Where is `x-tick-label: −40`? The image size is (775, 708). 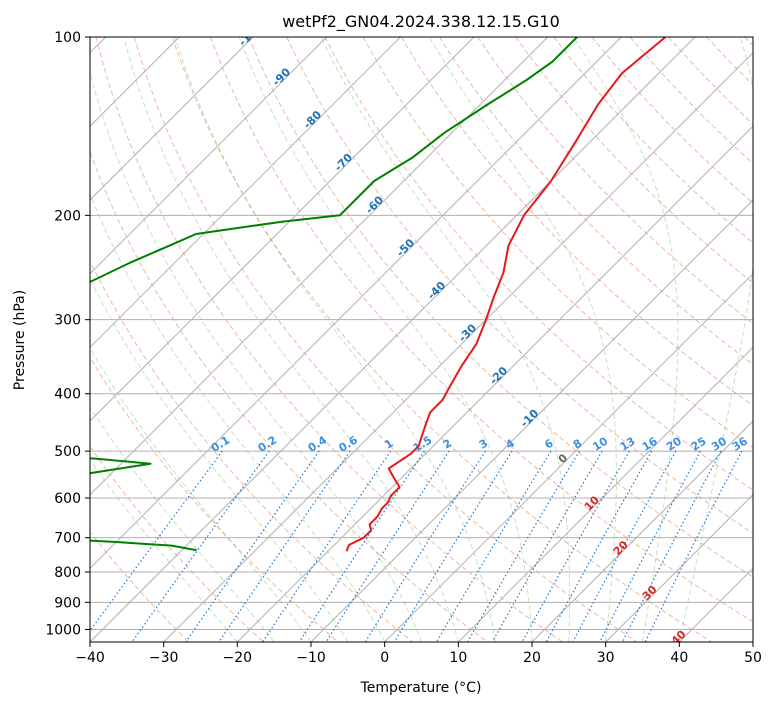 x-tick-label: −40 is located at coordinates (90, 658).